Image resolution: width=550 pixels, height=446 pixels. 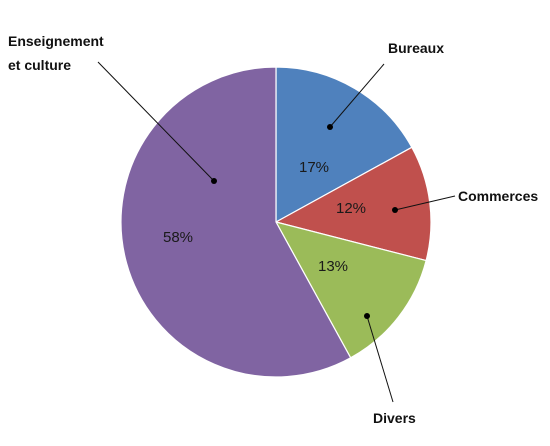 What do you see at coordinates (394, 418) in the screenshot?
I see `category-label-divers: Divers` at bounding box center [394, 418].